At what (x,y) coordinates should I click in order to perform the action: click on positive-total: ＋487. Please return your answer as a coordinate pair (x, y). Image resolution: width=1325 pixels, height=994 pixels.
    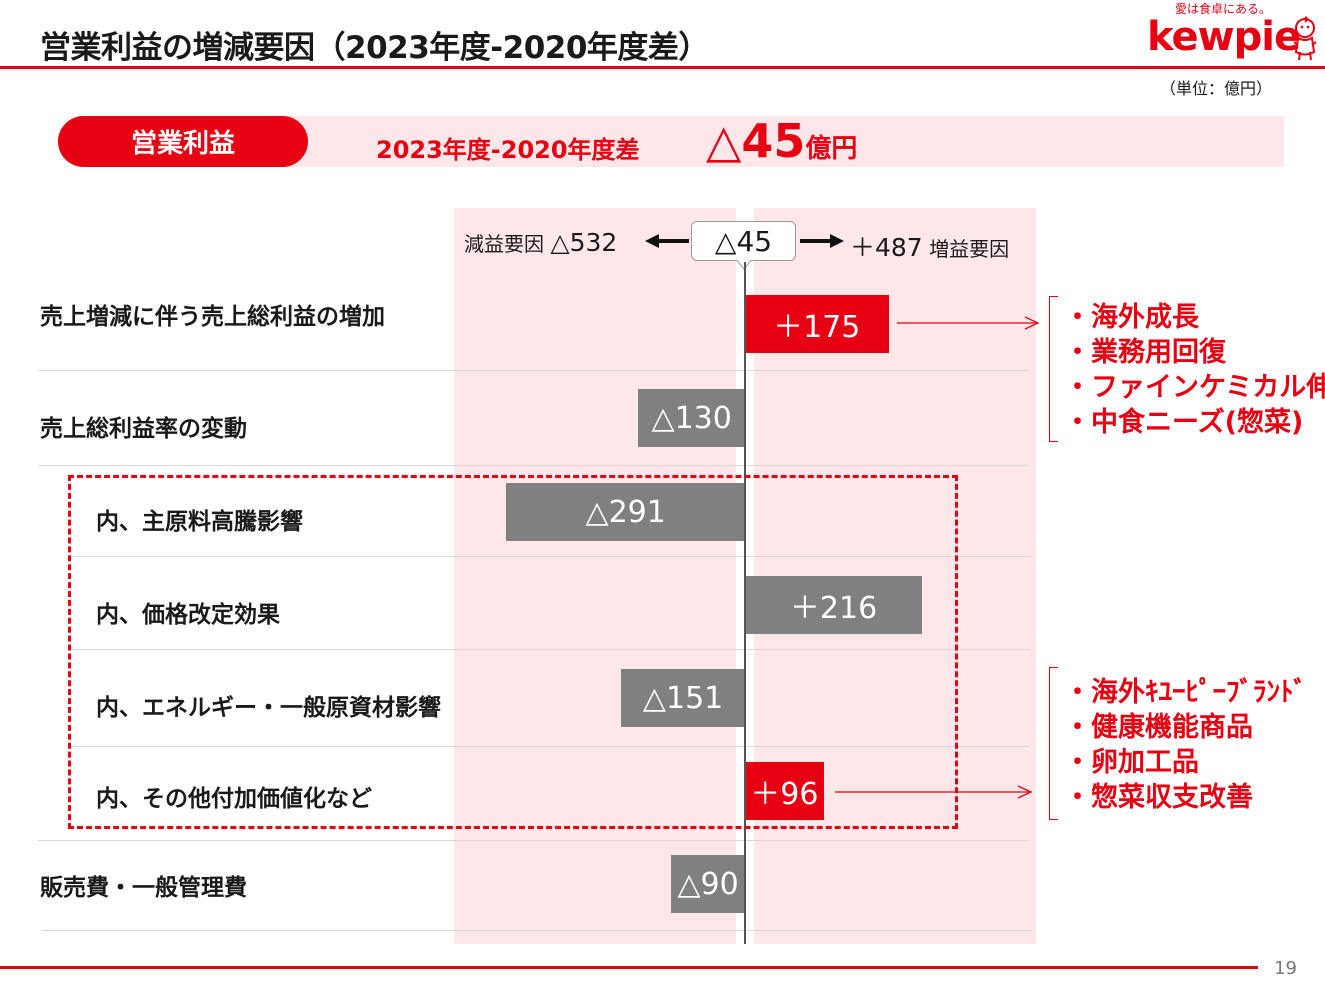
    Looking at the image, I should click on (886, 247).